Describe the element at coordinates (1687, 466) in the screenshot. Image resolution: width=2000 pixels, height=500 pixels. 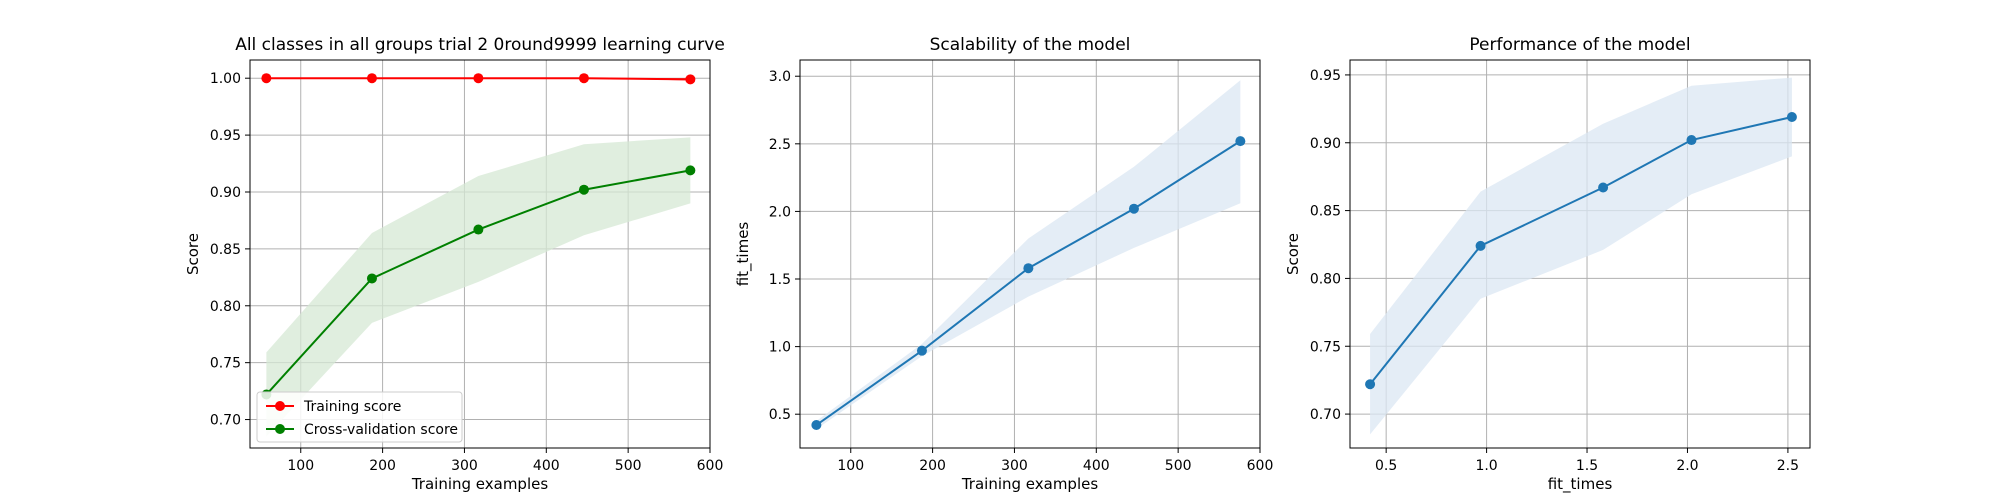
I see `x-tick-label: 2.0` at that location.